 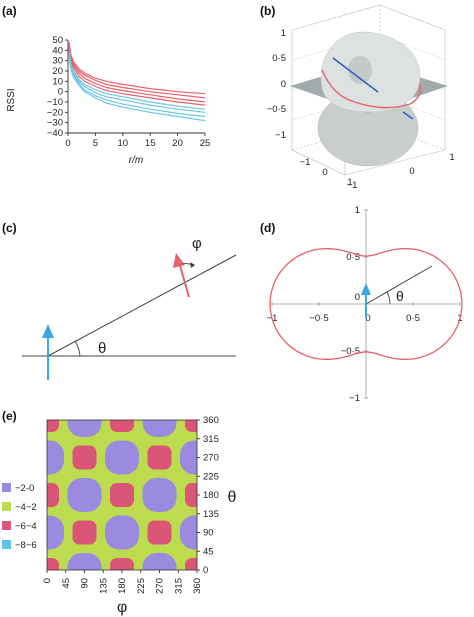 I want to click on panel-b-z-tick-label: −1, so click(x=280, y=135).